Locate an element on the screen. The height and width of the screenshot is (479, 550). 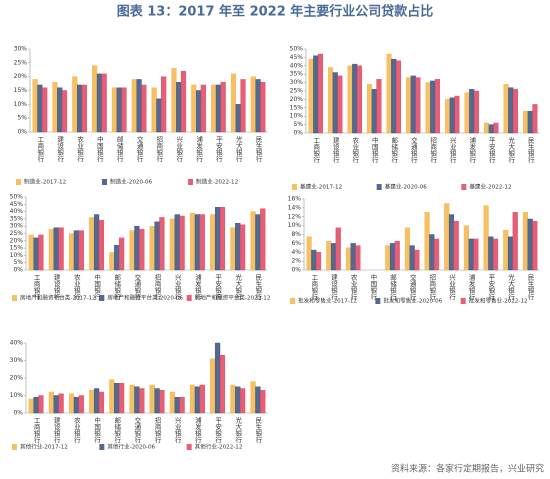
x-tick-label: 交通银行 is located at coordinates (137, 287).